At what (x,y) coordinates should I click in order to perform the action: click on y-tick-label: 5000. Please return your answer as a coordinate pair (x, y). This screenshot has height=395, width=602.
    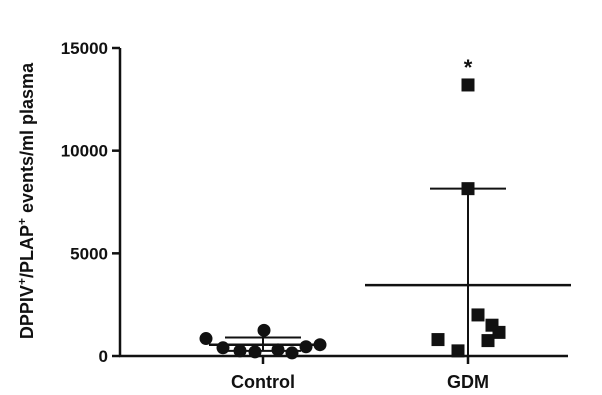
    Looking at the image, I should click on (89, 253).